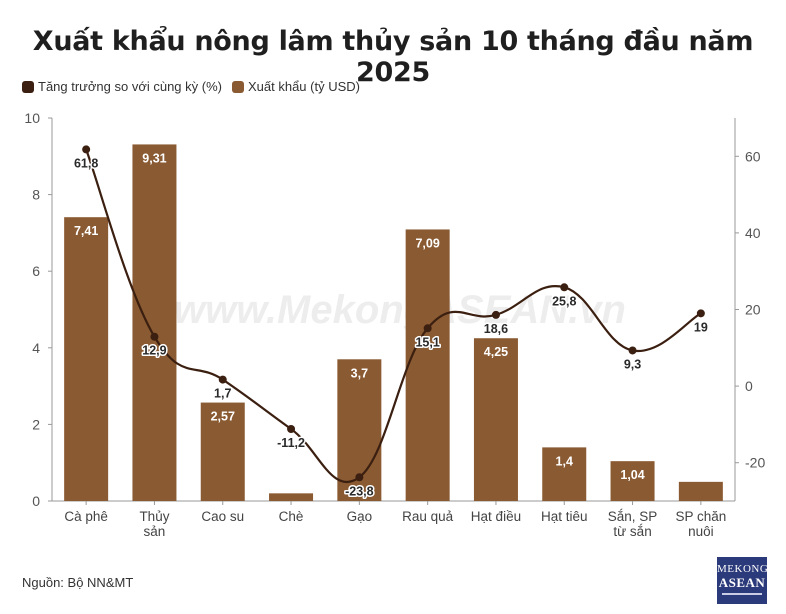 The image size is (786, 614). What do you see at coordinates (753, 310) in the screenshot?
I see `y-right-tick-label: 20` at bounding box center [753, 310].